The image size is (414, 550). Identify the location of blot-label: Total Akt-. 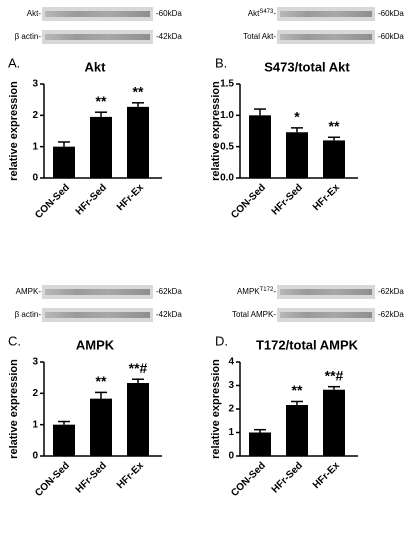
(259, 36).